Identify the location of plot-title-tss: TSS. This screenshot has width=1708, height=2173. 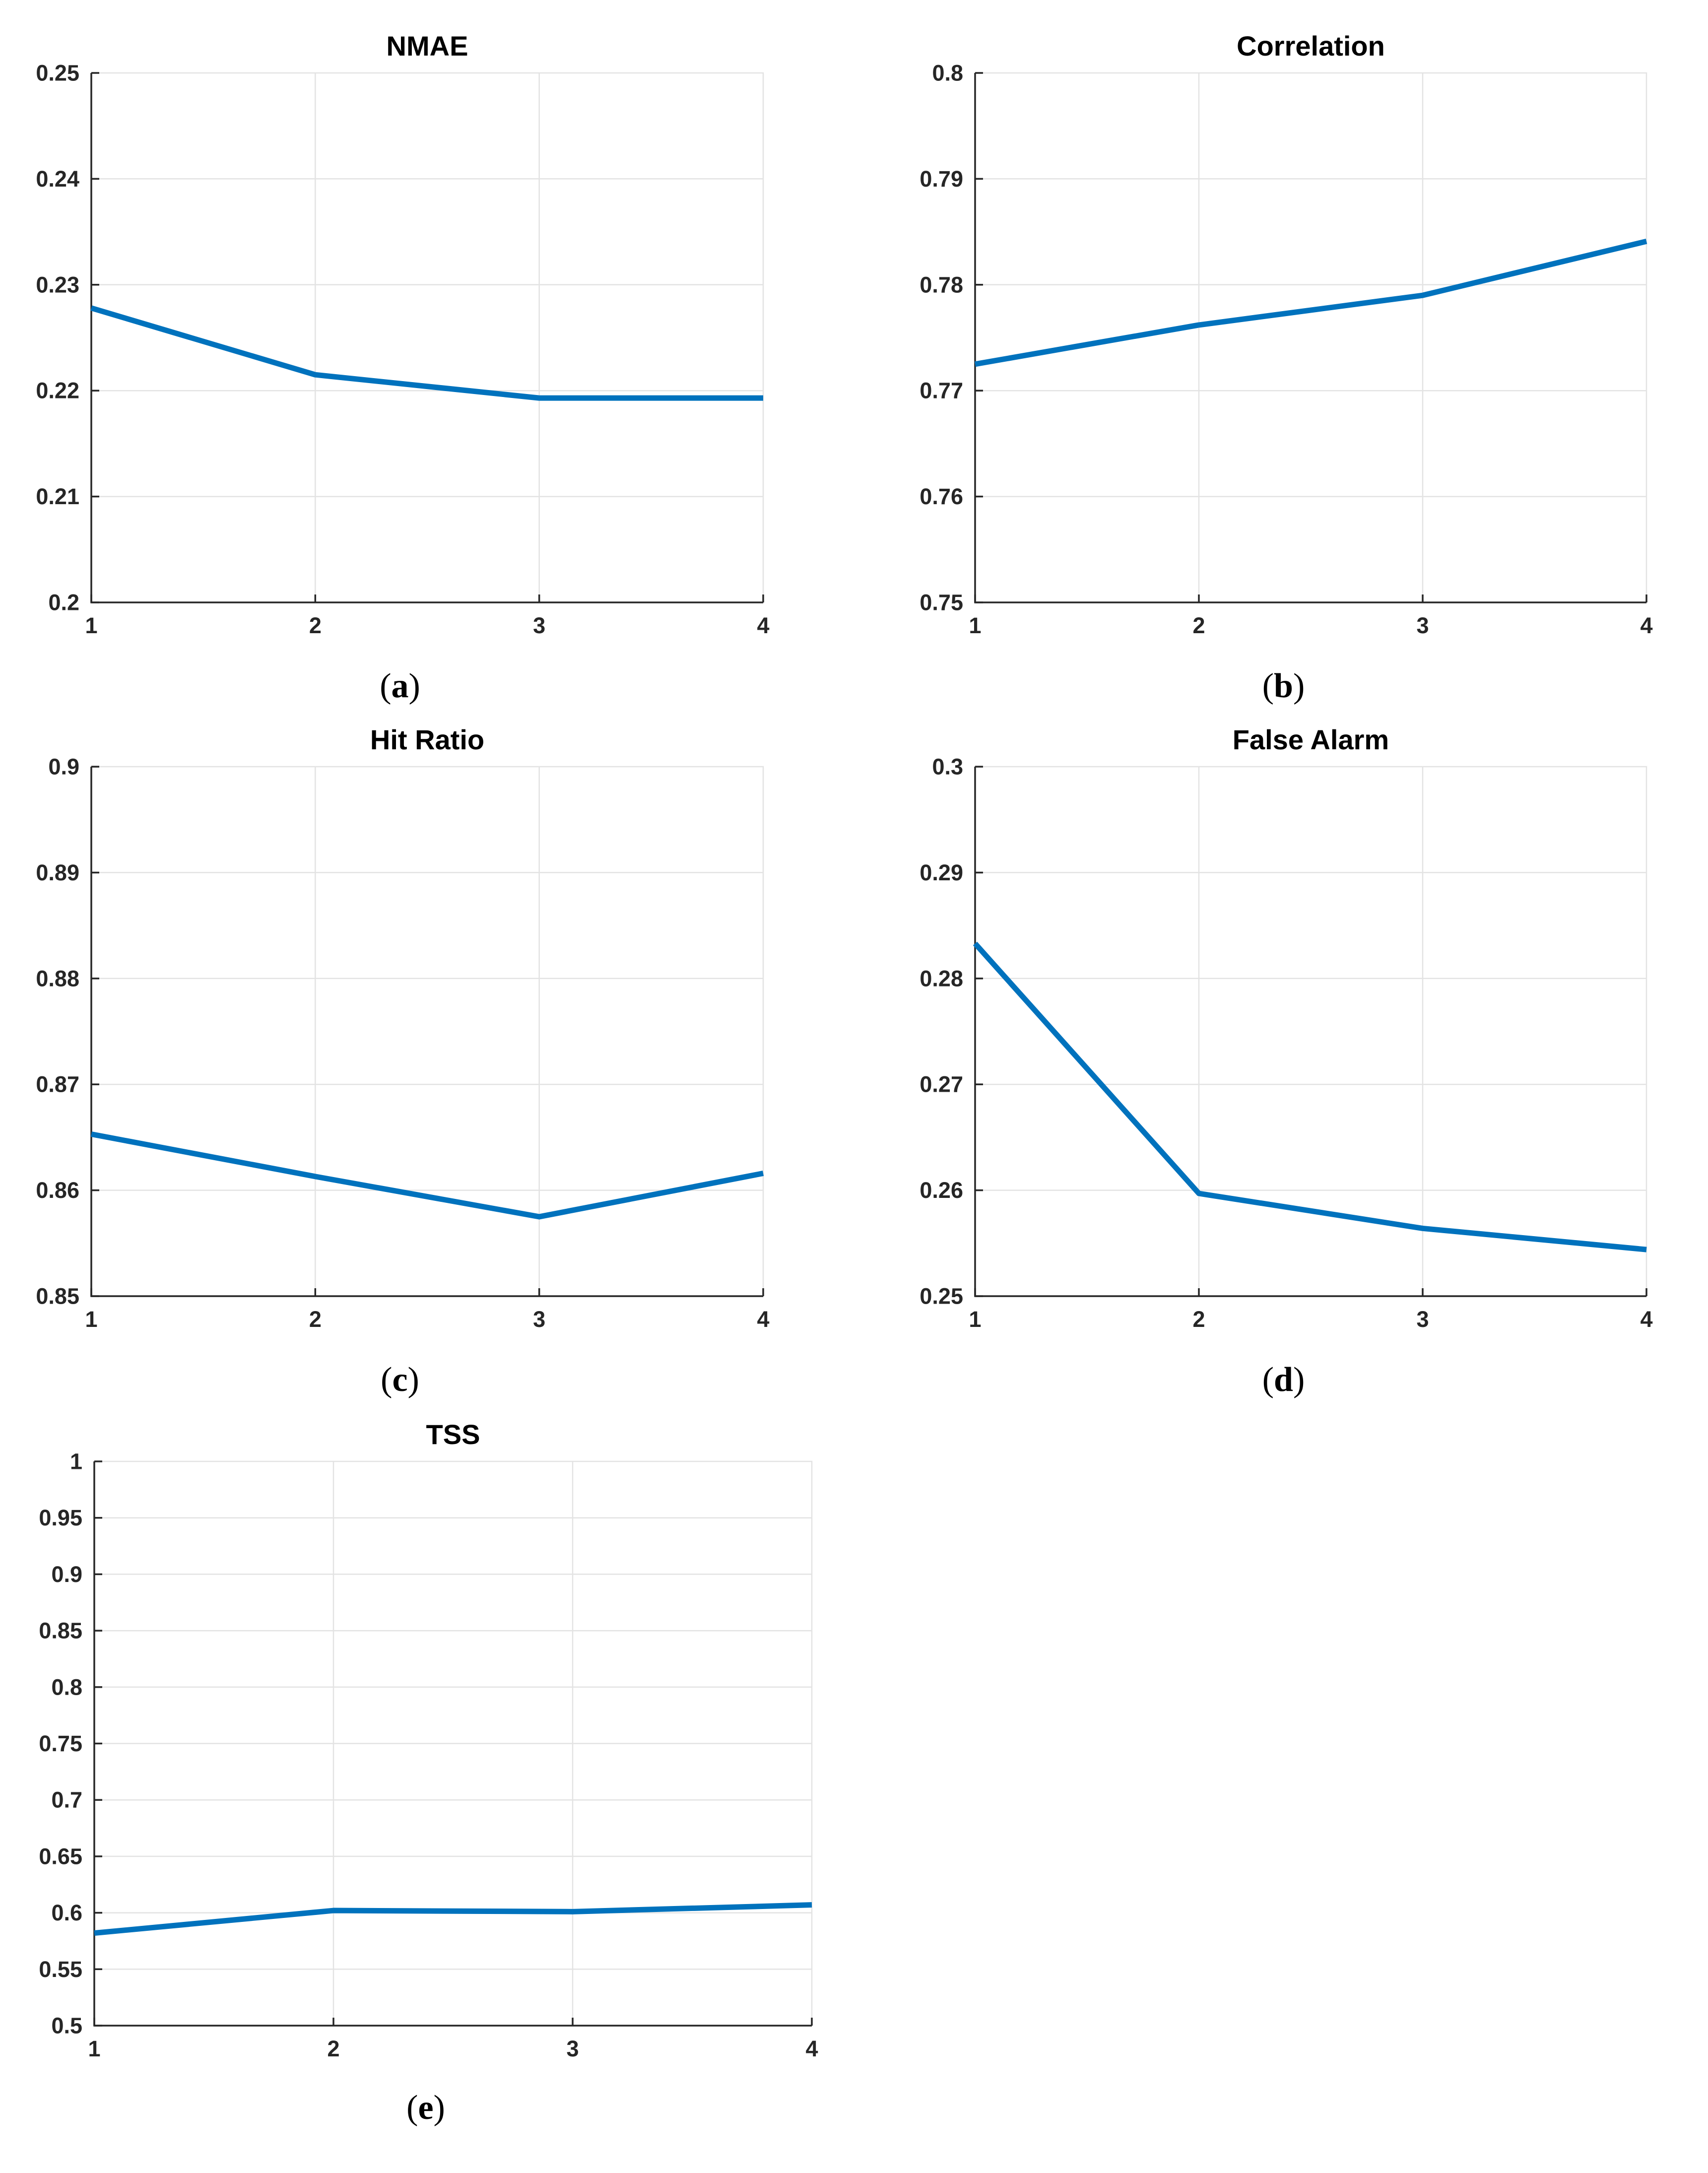
(453, 1434).